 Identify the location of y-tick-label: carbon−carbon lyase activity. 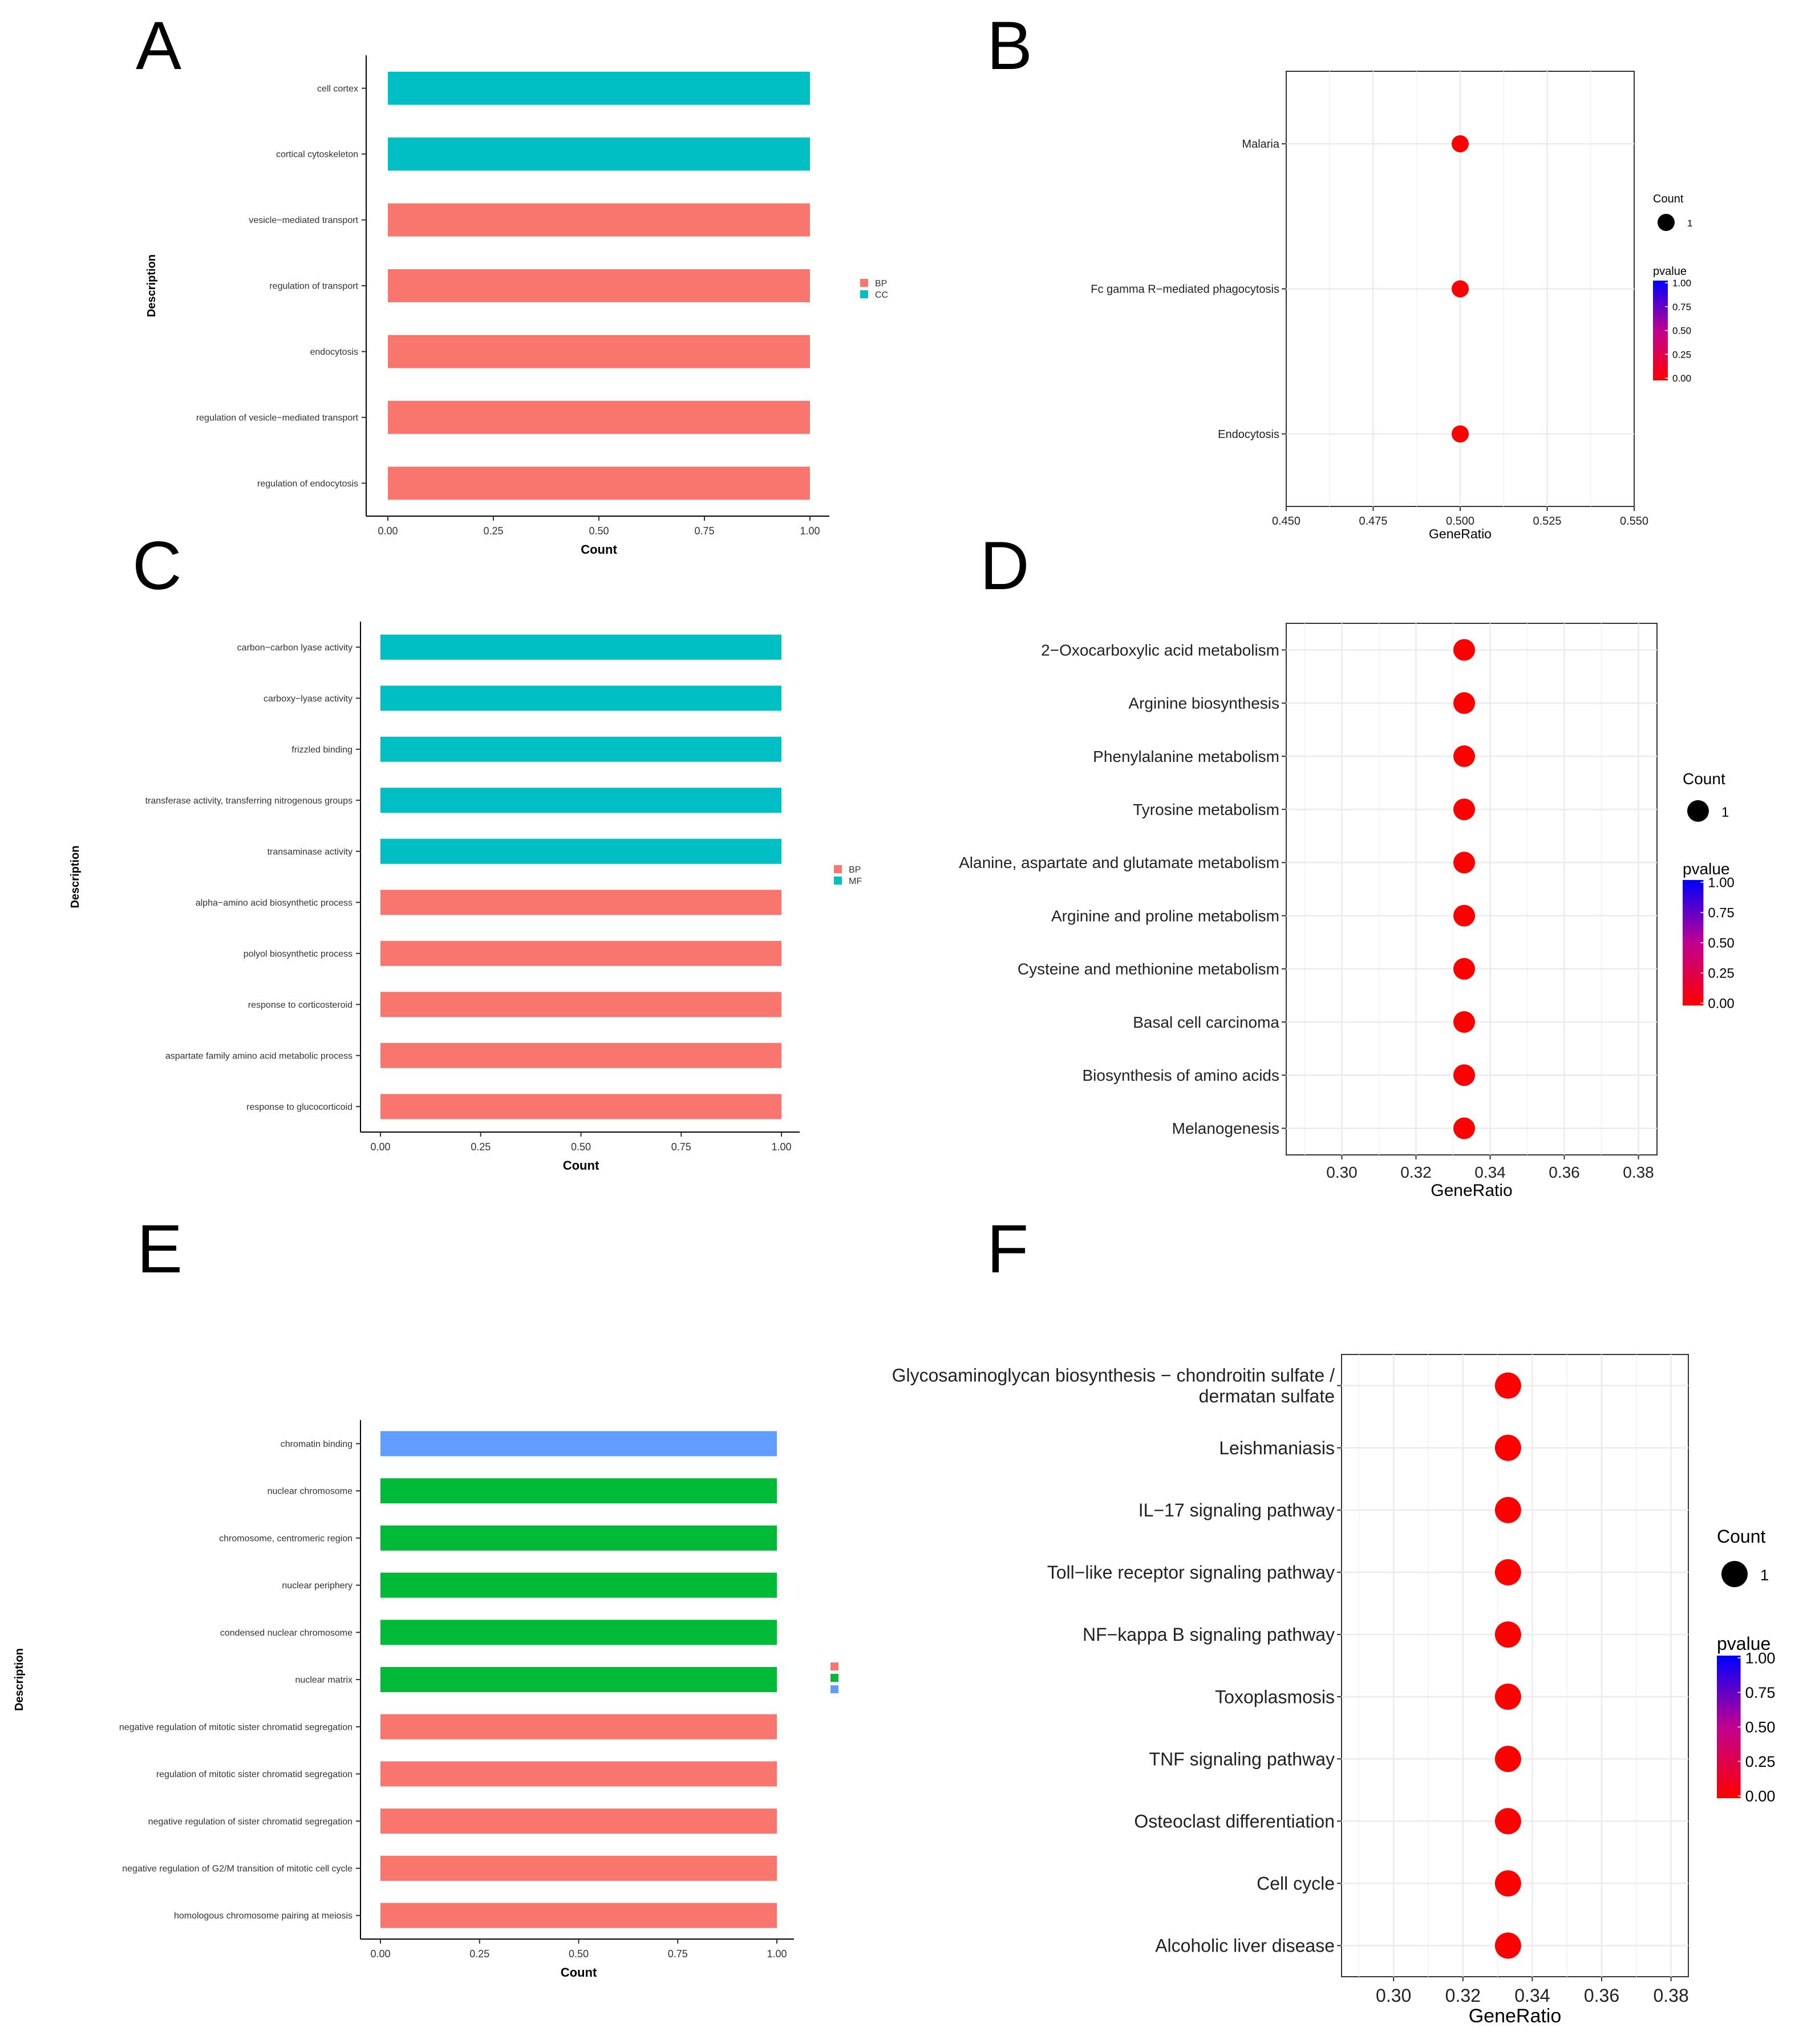
(295, 647).